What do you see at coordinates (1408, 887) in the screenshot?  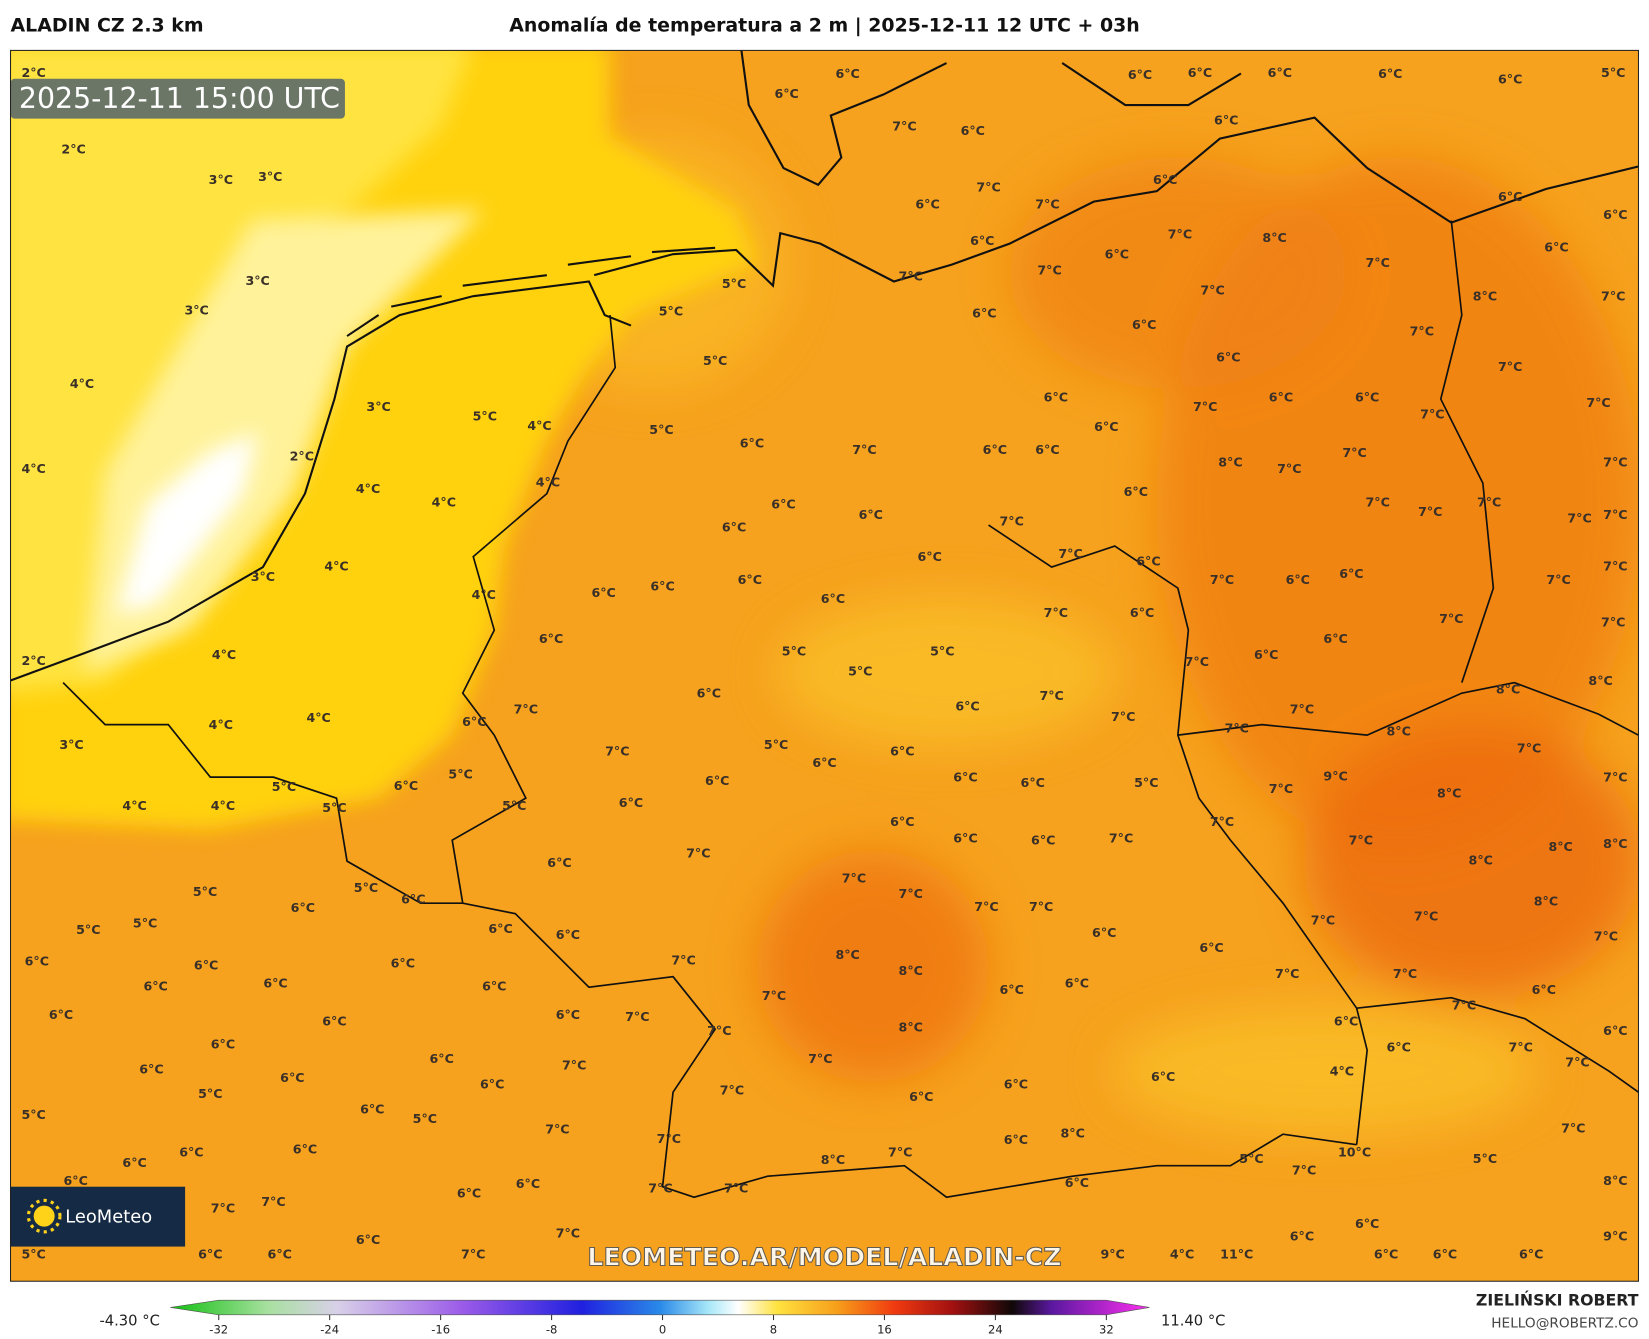 I see `border` at bounding box center [1408, 887].